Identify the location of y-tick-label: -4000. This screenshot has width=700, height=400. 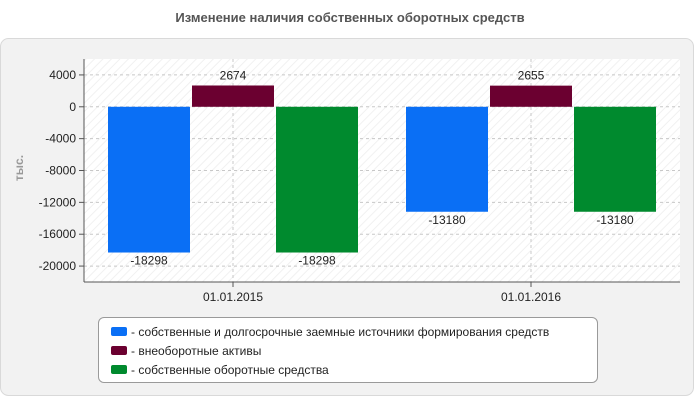
(60, 139).